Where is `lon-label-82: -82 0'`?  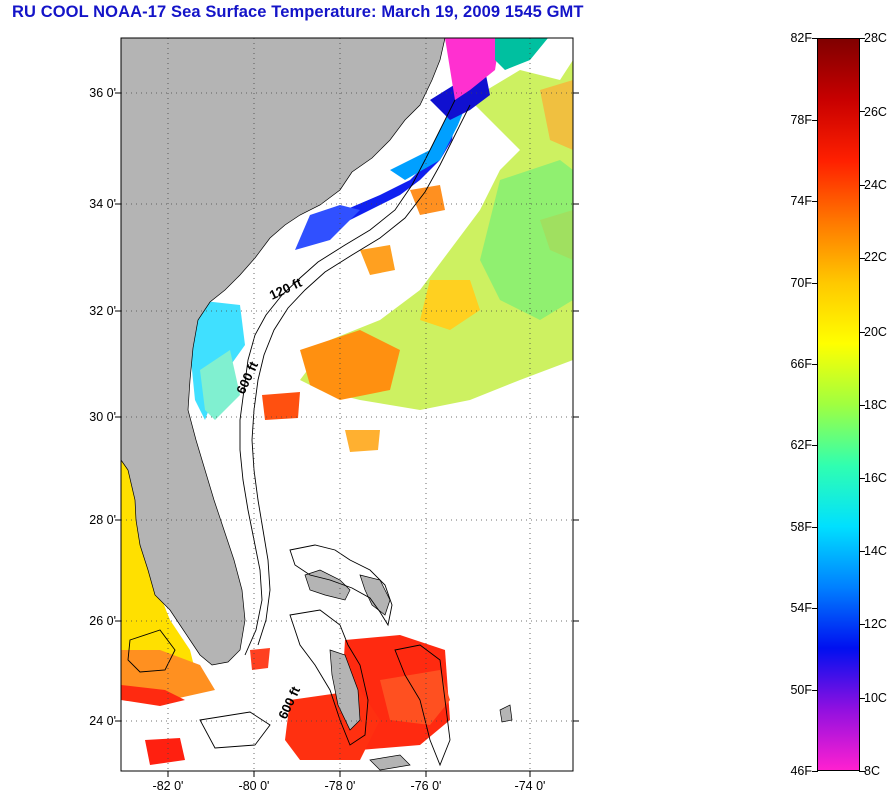
lon-label-82: -82 0' is located at coordinates (168, 786).